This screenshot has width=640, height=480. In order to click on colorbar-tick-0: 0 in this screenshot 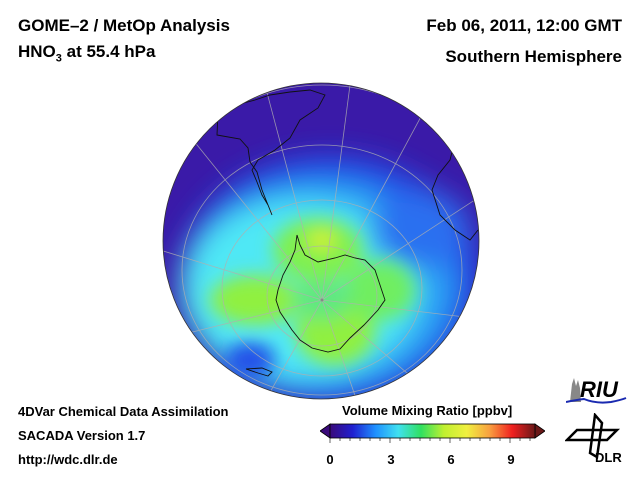, I will do `click(330, 459)`.